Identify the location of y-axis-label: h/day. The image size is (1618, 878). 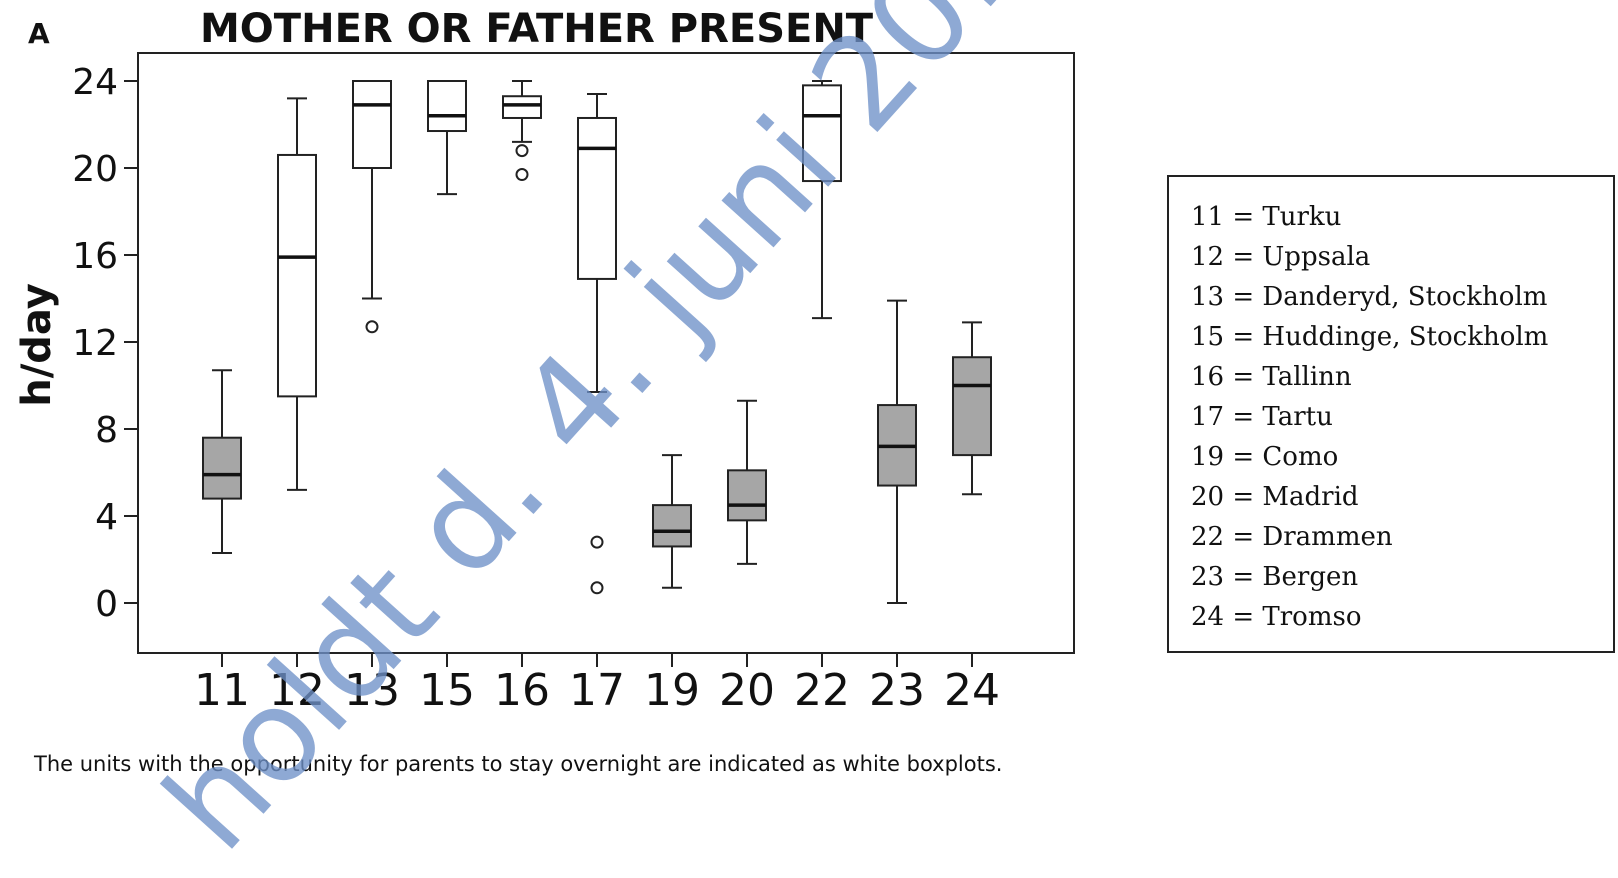
(37, 345).